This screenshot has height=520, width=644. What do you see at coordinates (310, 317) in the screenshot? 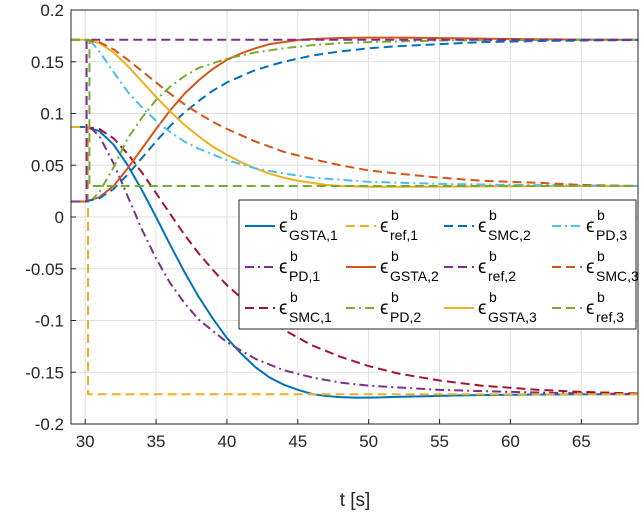
I see `legend-label-smc1: SMC,1` at bounding box center [310, 317].